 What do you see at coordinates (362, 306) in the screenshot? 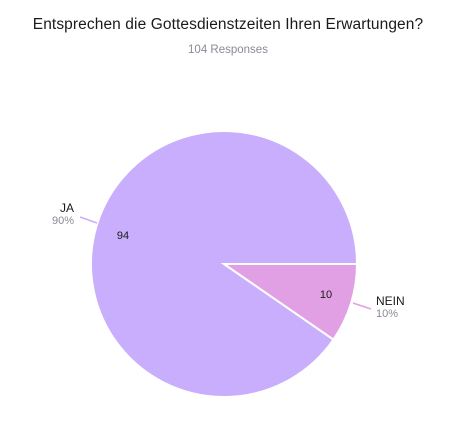
I see `leader-line-nein` at bounding box center [362, 306].